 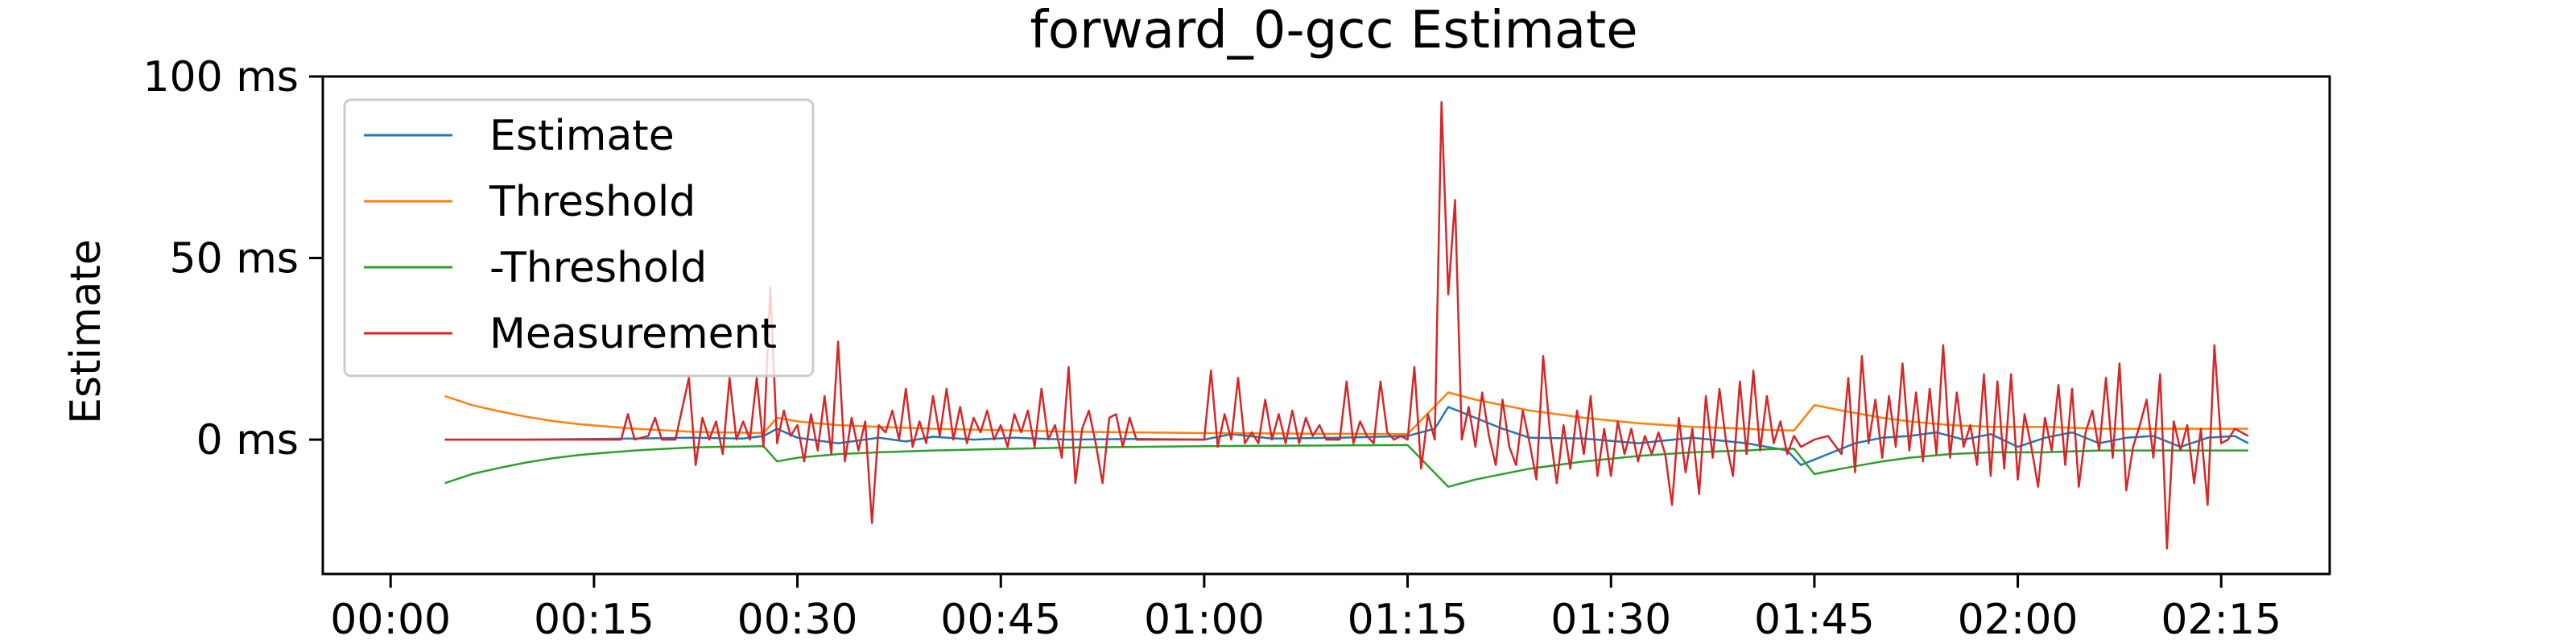 I want to click on y-tick-label: 100 ms, so click(x=221, y=77).